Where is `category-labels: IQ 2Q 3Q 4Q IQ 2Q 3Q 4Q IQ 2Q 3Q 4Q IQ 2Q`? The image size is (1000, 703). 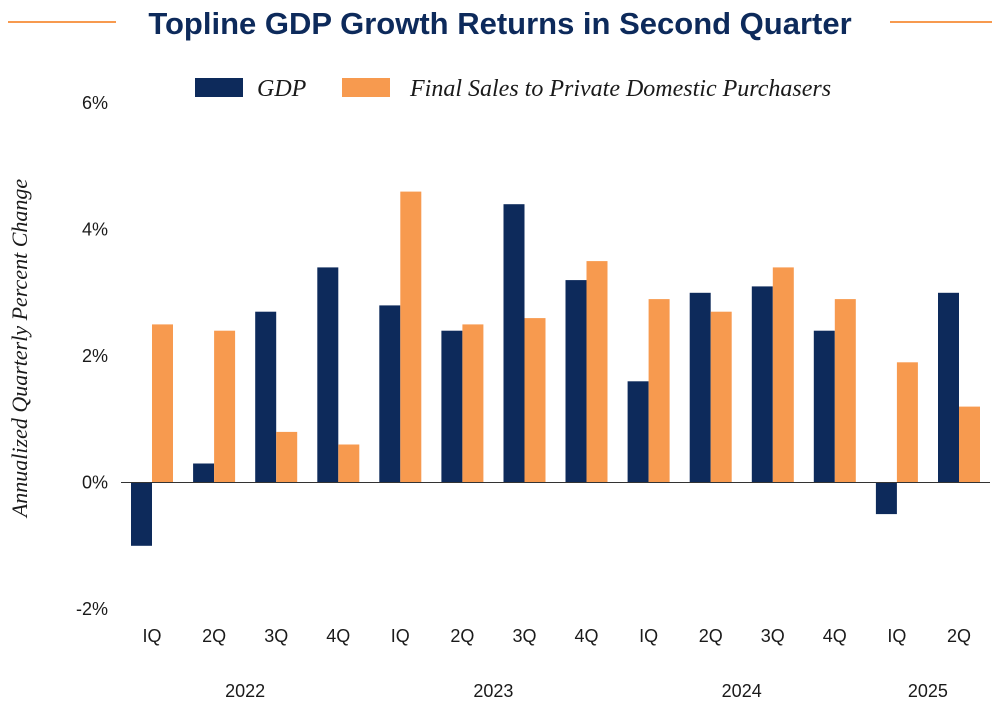
category-labels: IQ 2Q 3Q 4Q IQ 2Q 3Q 4Q IQ 2Q 3Q 4Q IQ 2Q is located at coordinates (556, 636).